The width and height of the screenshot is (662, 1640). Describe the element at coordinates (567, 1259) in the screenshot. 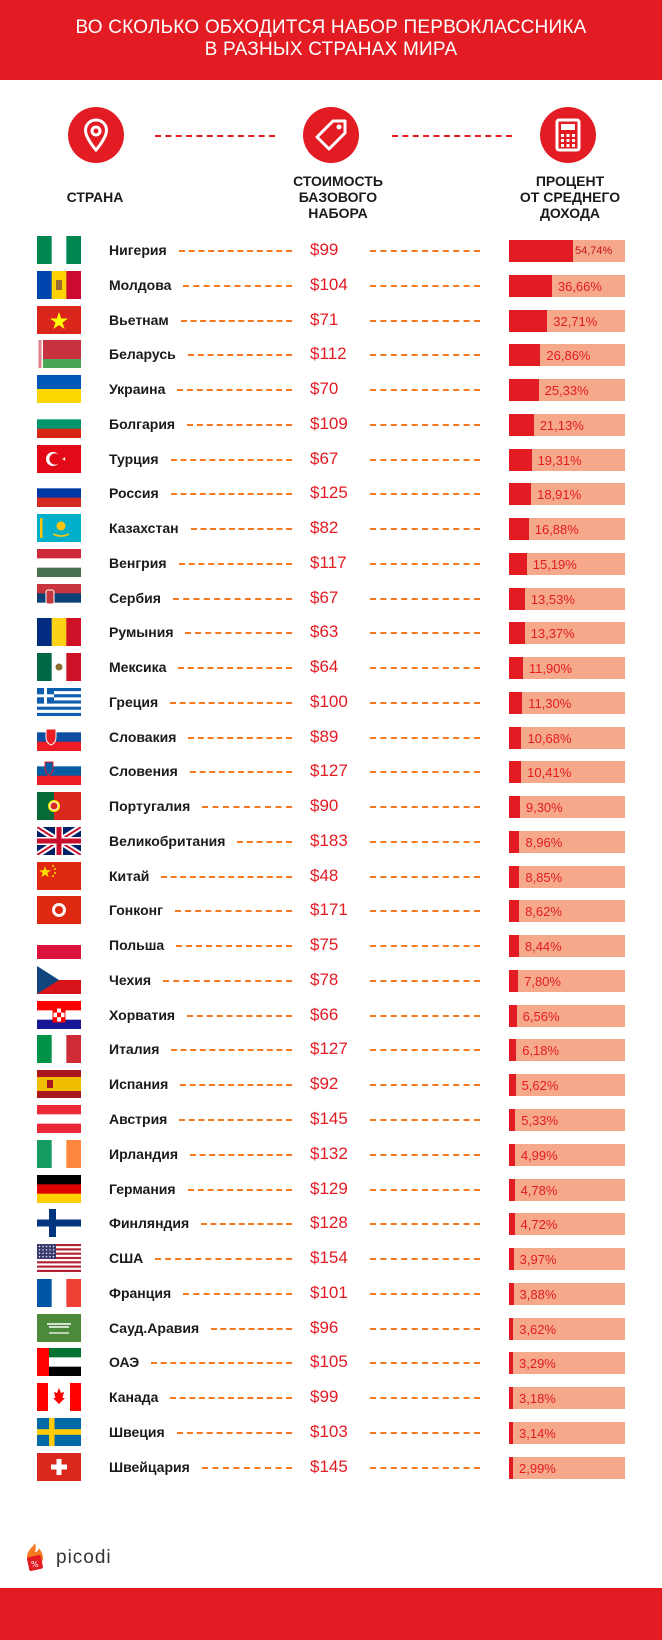

I see `percent-bar: 3,97%` at that location.